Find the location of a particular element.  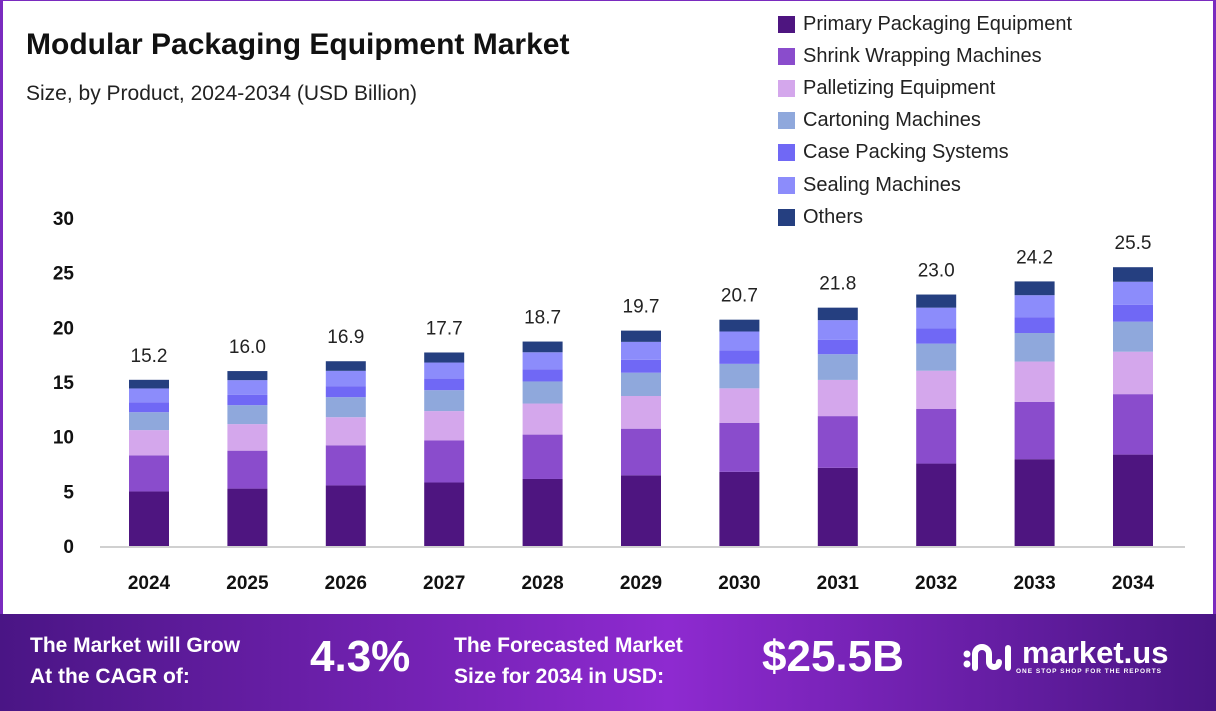

legend-item: Shrink Wrapping Machines is located at coordinates (925, 56).